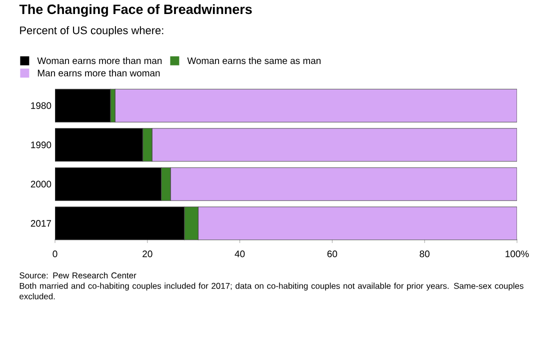 This screenshot has height=339, width=553. Describe the element at coordinates (254, 60) in the screenshot. I see `legend-label: Woman earns the same as man` at that location.